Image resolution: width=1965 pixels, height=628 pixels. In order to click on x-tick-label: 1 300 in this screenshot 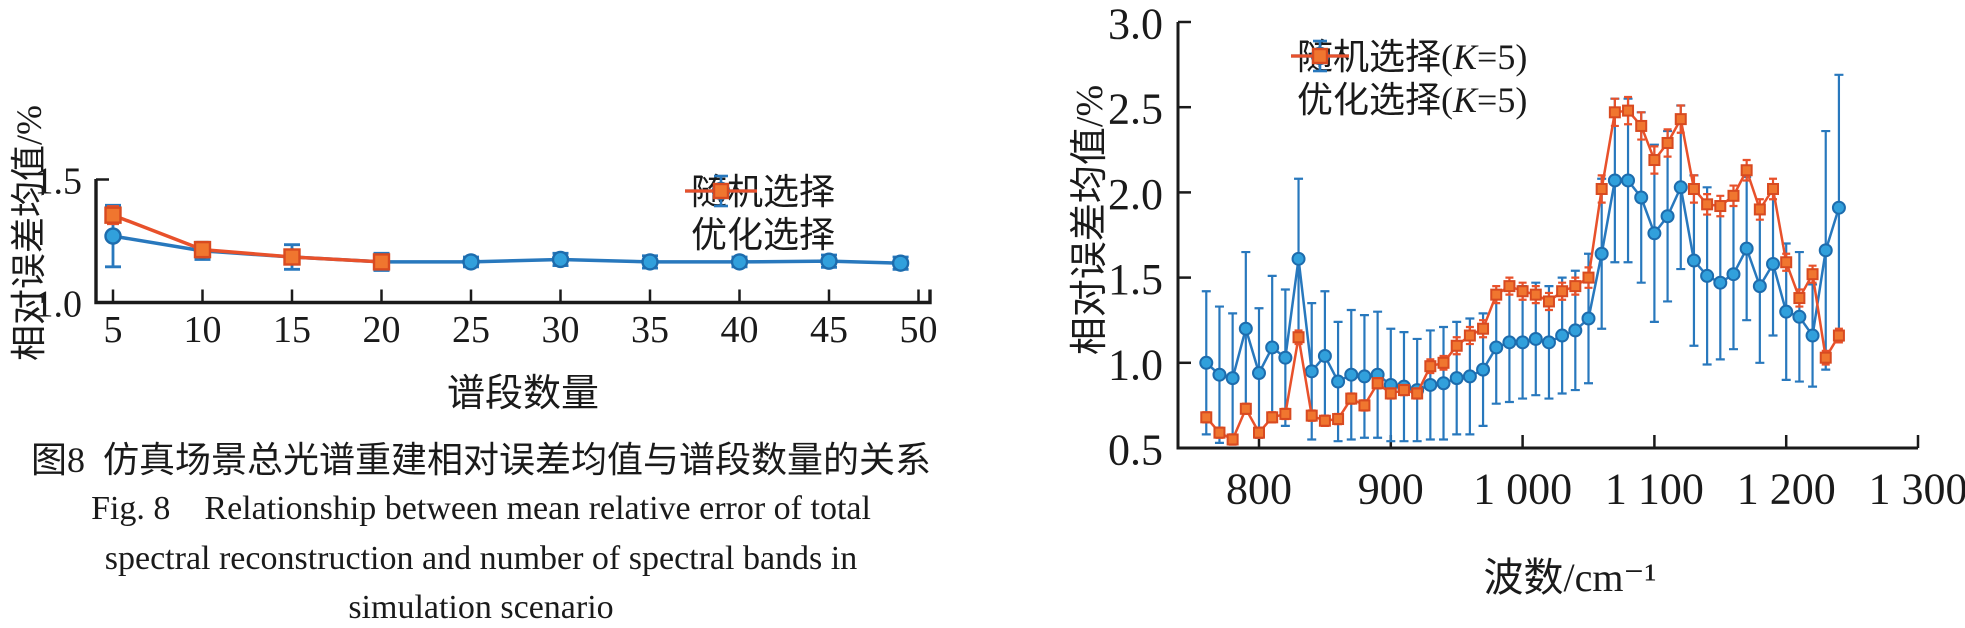, I will do `click(1917, 489)`.